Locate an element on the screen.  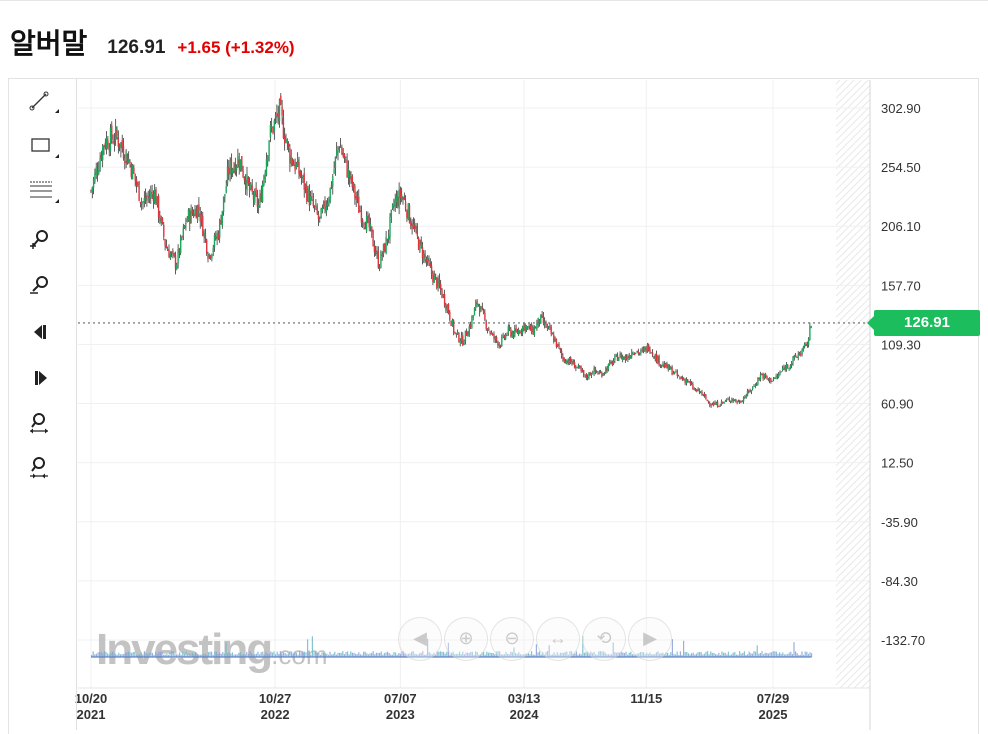
scroll-left-icon is located at coordinates (42, 332).